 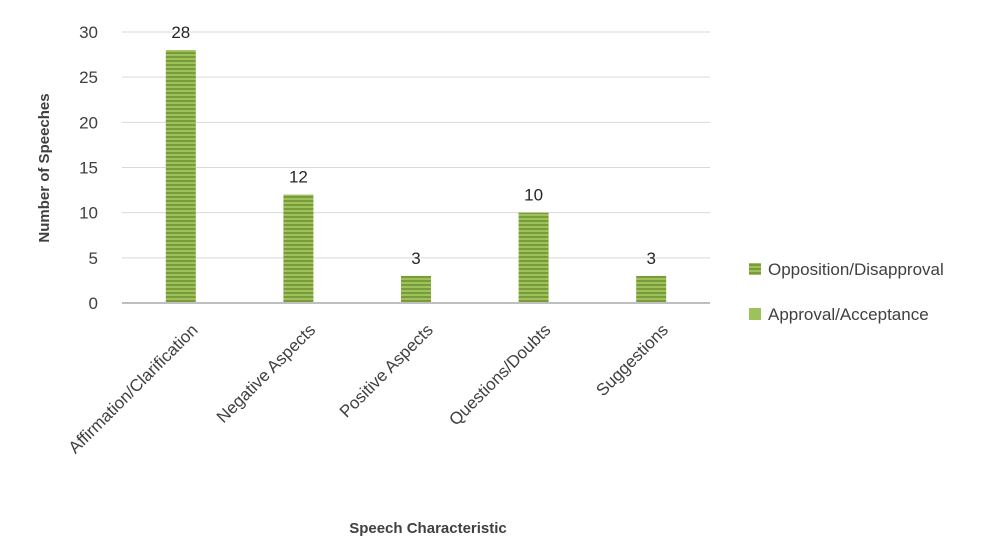 What do you see at coordinates (632, 360) in the screenshot?
I see `category-label: Suggestions` at bounding box center [632, 360].